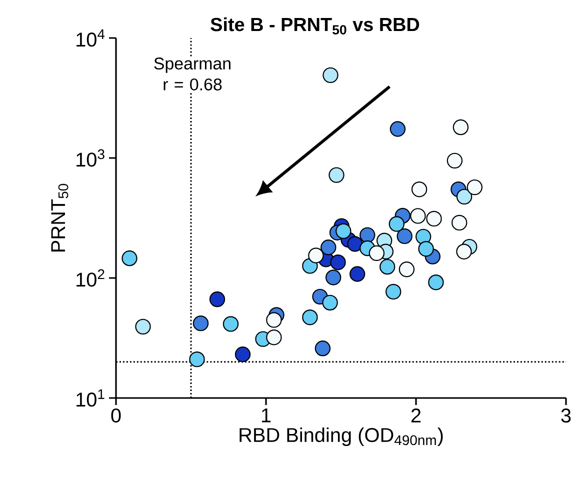  What do you see at coordinates (266, 415) in the screenshot?
I see `x-tick-label: 1` at bounding box center [266, 415].